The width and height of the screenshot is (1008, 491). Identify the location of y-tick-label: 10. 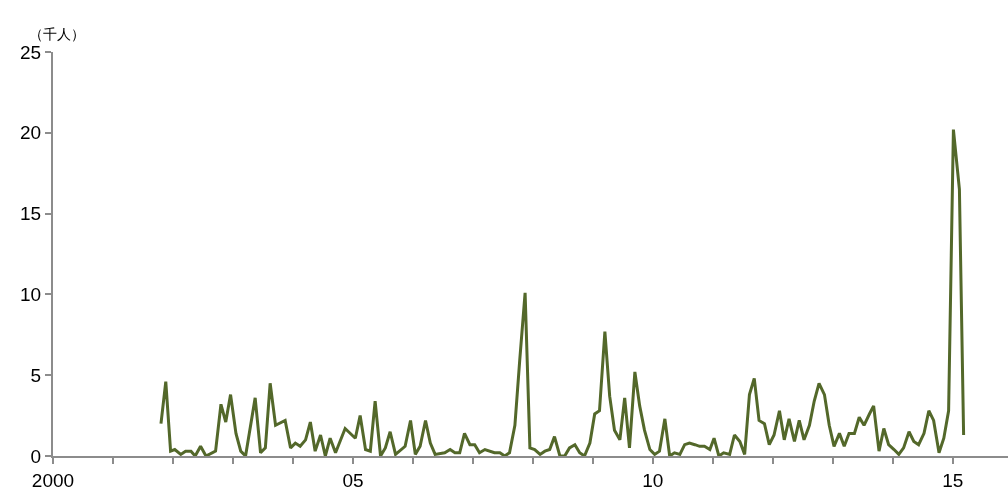
(31, 295).